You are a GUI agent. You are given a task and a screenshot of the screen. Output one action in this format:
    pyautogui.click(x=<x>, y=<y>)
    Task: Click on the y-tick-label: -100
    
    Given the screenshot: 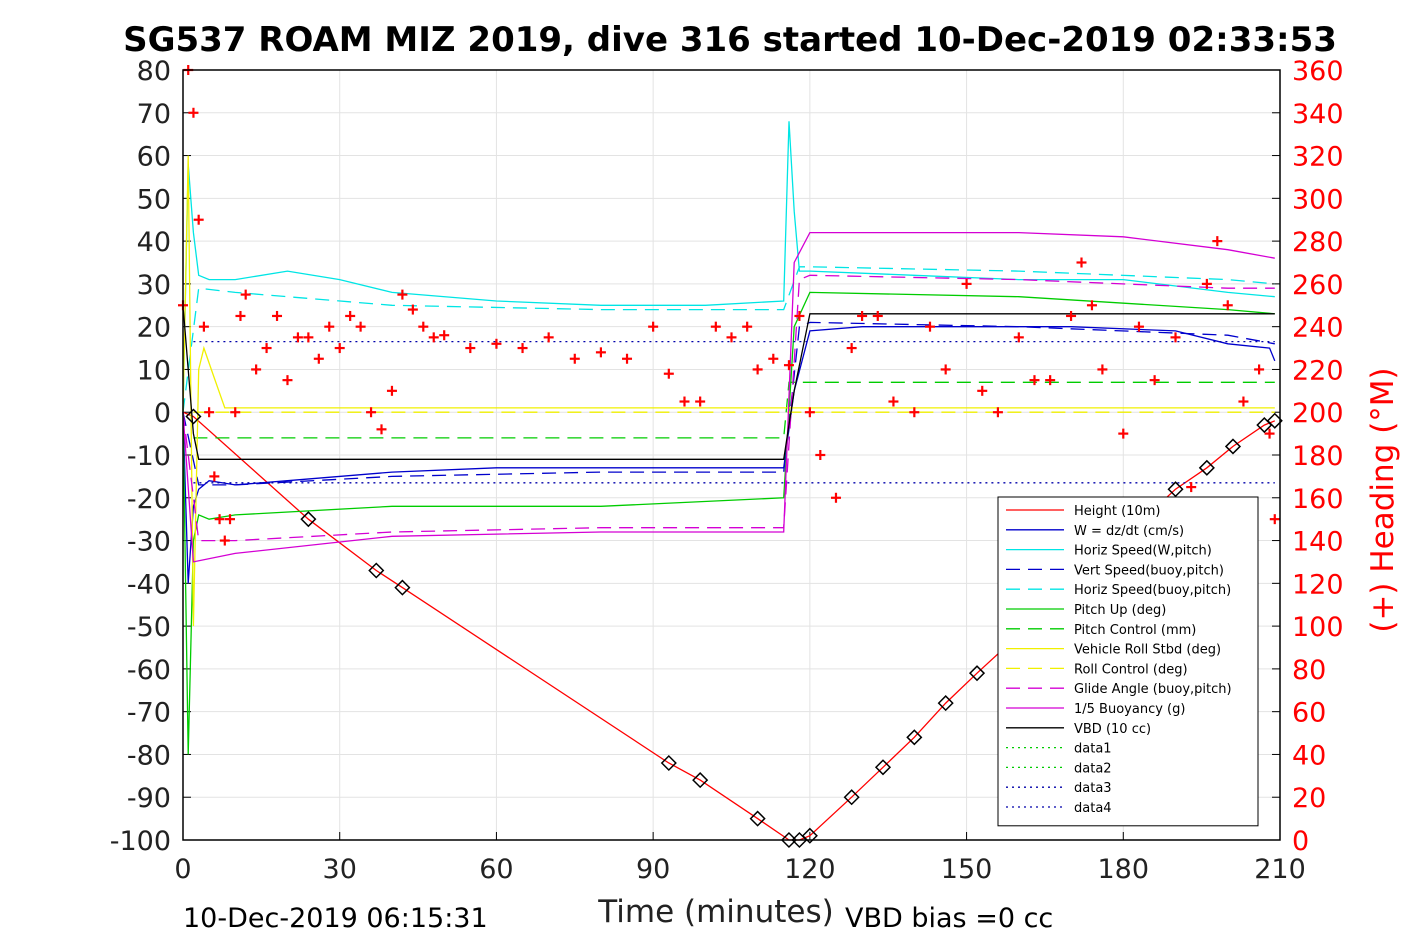 What is the action you would take?
    pyautogui.click(x=140, y=841)
    